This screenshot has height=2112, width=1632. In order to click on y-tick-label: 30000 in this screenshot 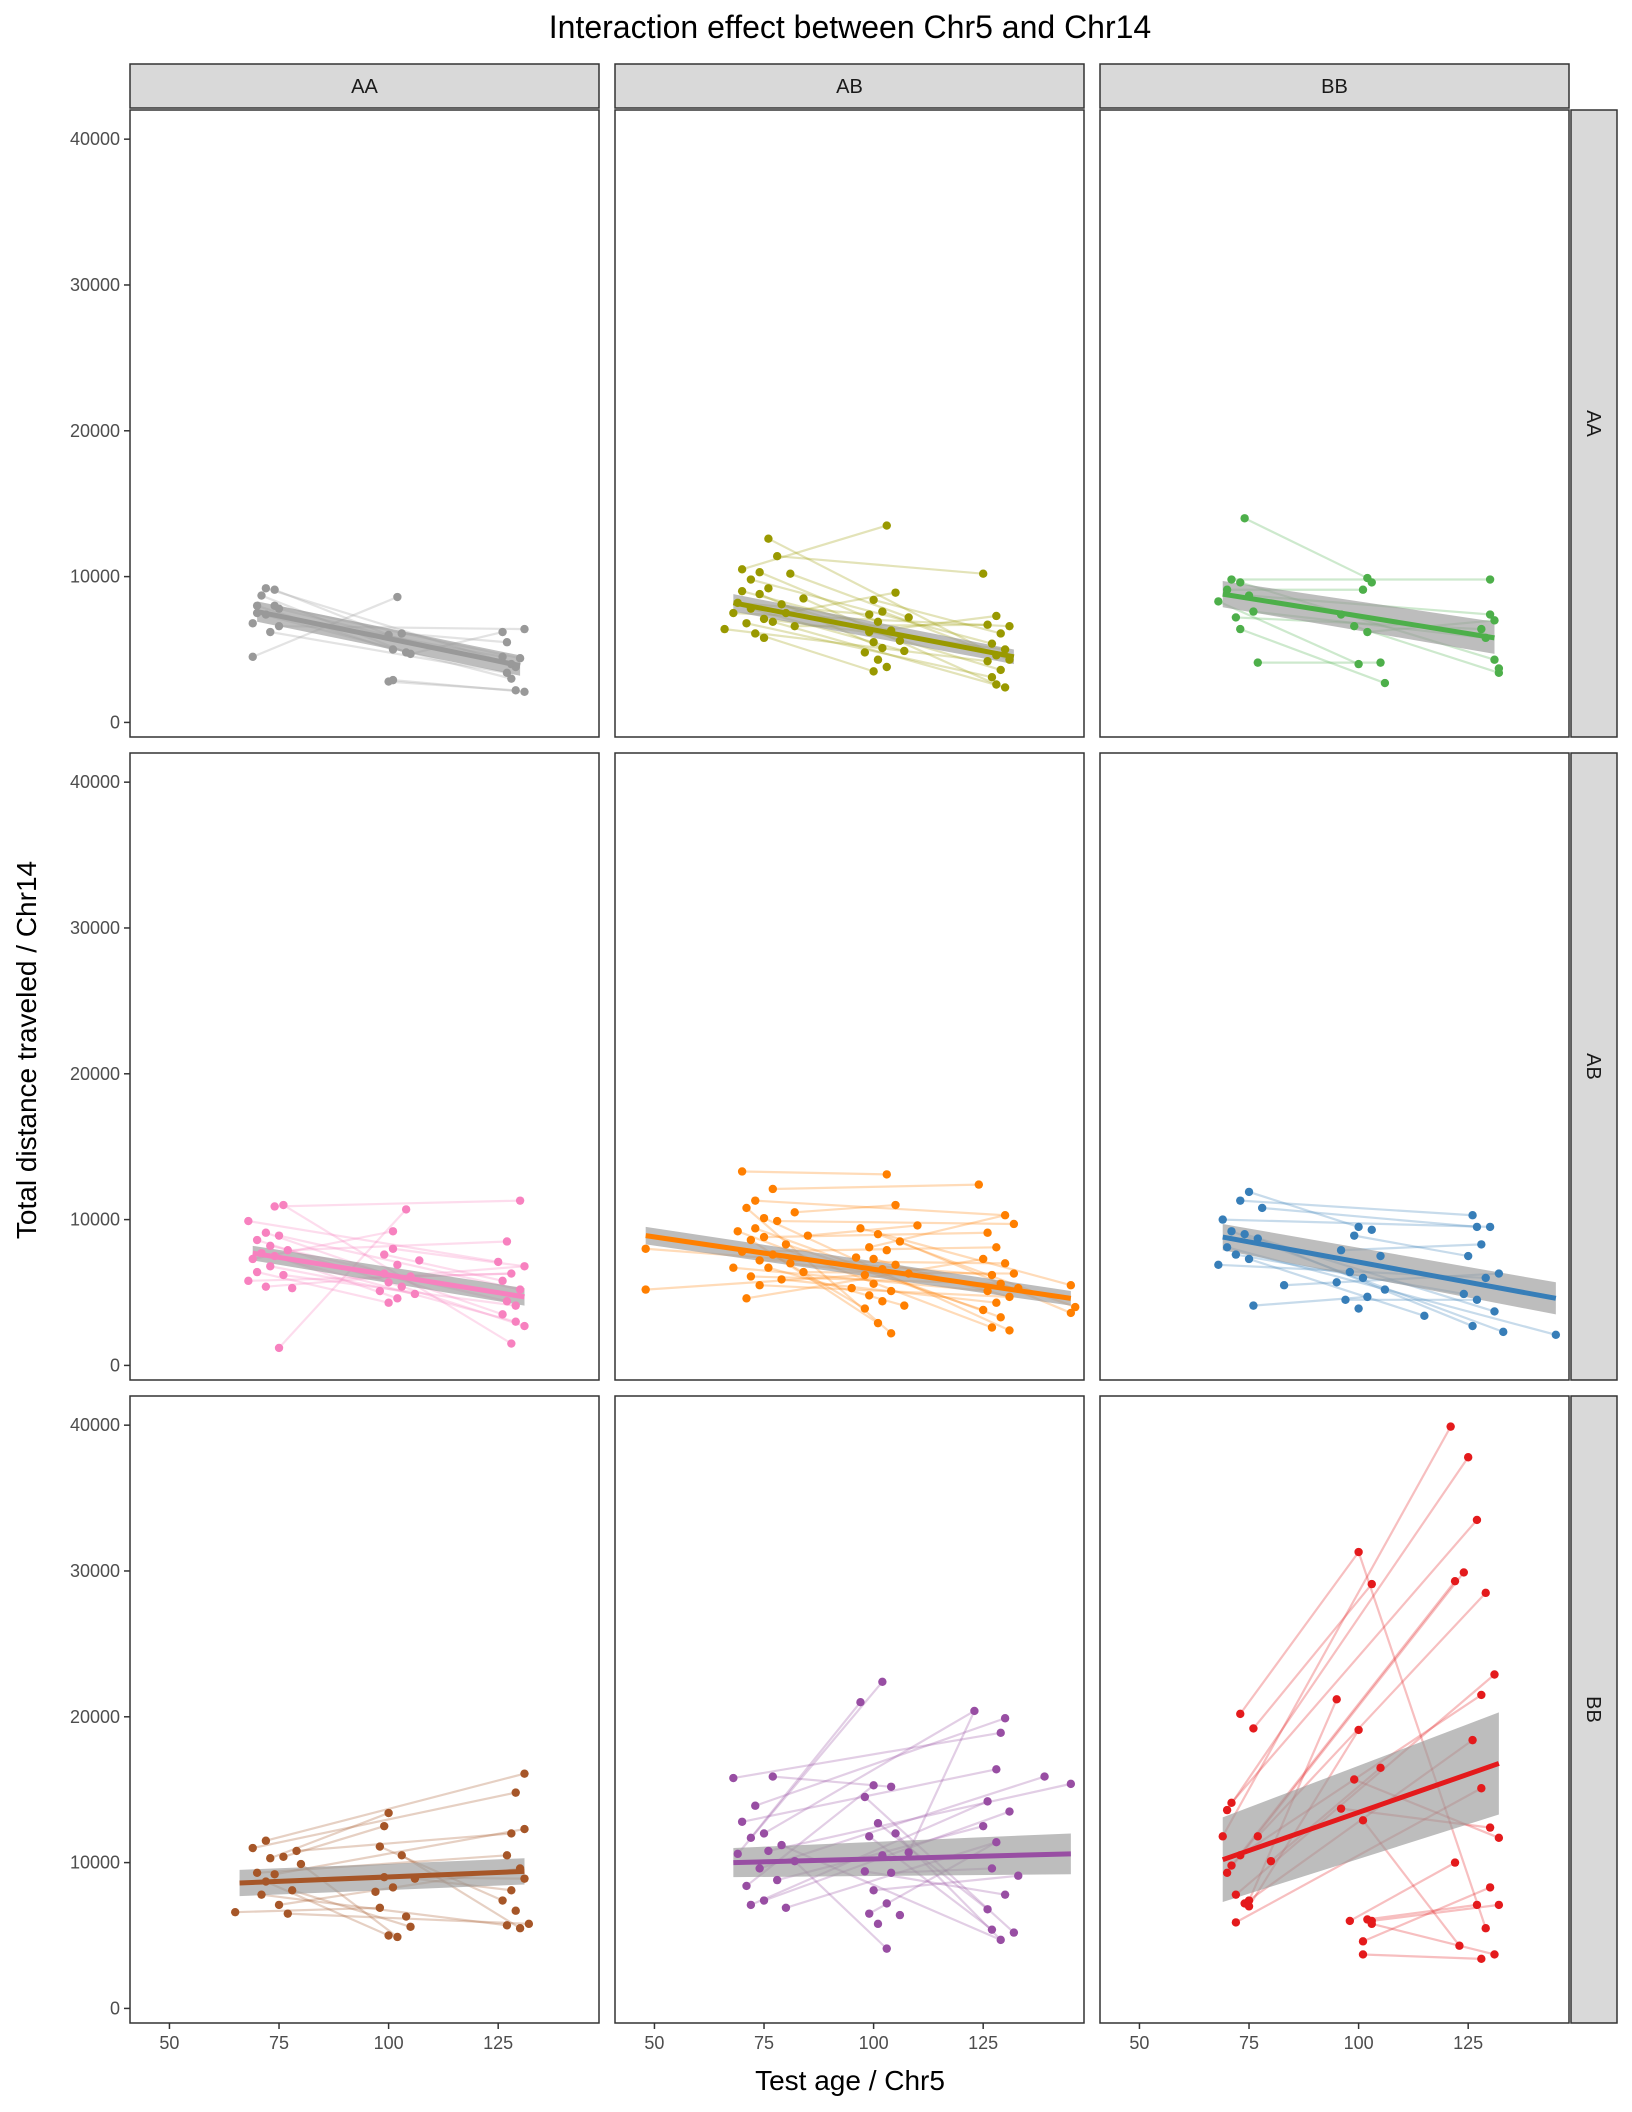, I will do `click(95, 285)`.